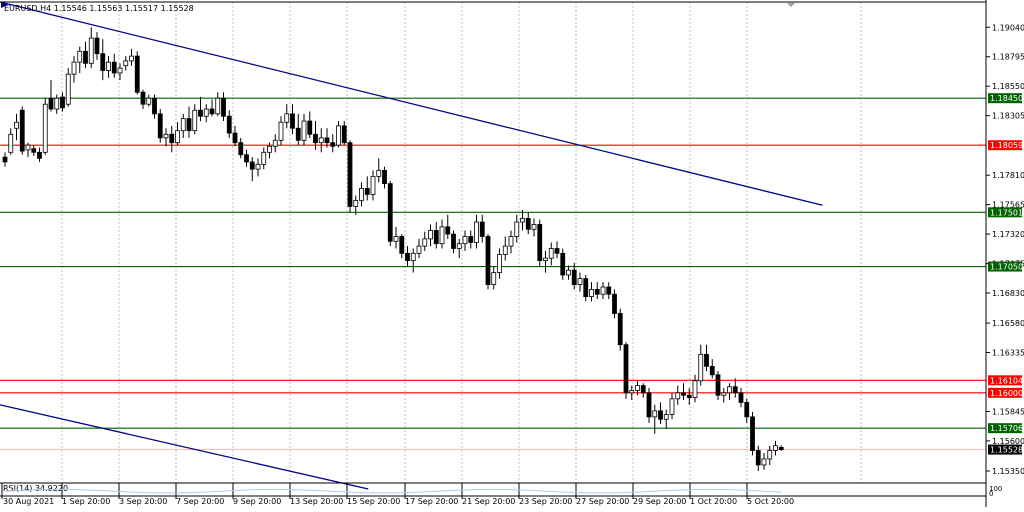 Image resolution: width=1024 pixels, height=512 pixels. What do you see at coordinates (184, 447) in the screenshot?
I see `trendline` at bounding box center [184, 447].